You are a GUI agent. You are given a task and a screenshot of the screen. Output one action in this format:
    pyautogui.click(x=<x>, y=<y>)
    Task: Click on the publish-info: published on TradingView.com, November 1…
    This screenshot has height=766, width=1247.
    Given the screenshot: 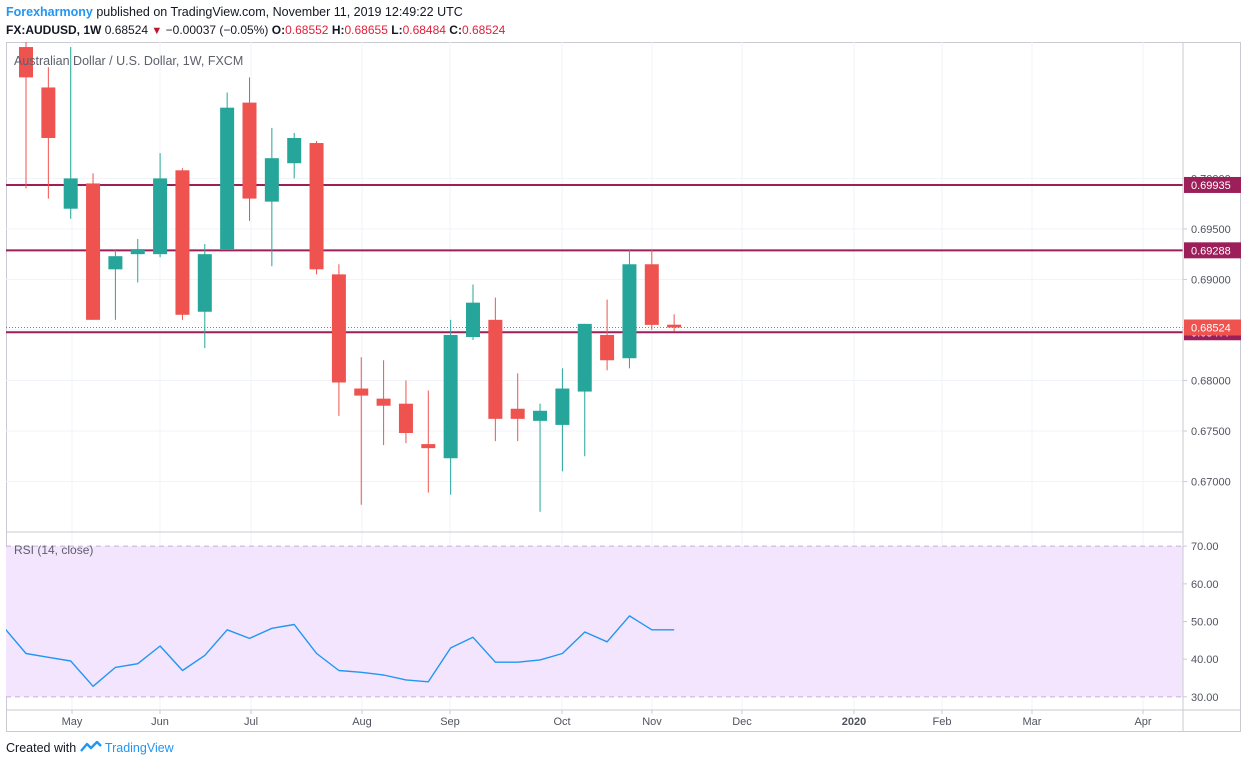 What is the action you would take?
    pyautogui.click(x=279, y=12)
    